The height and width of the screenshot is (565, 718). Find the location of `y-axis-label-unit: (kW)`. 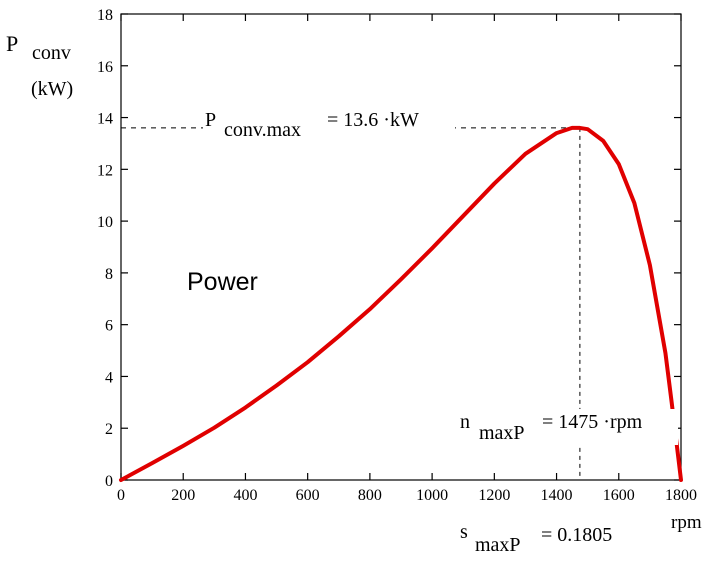

y-axis-label-unit: (kW) is located at coordinates (52, 89).